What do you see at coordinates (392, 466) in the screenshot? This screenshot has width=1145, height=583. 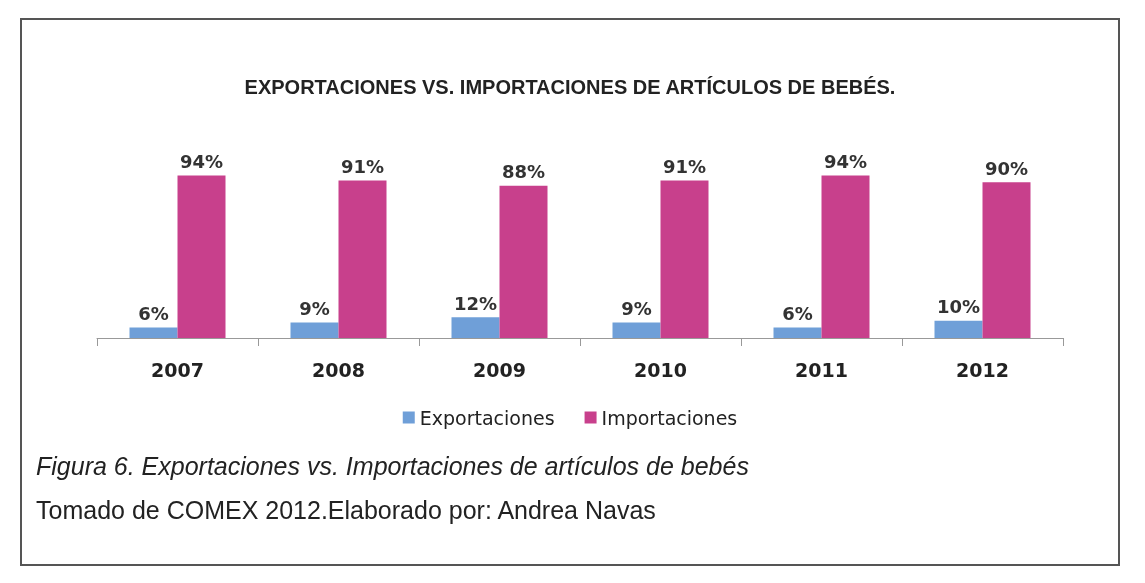 I see `text: Figura 6. Exportaciones vs. Importaciones de artículos de bebés` at bounding box center [392, 466].